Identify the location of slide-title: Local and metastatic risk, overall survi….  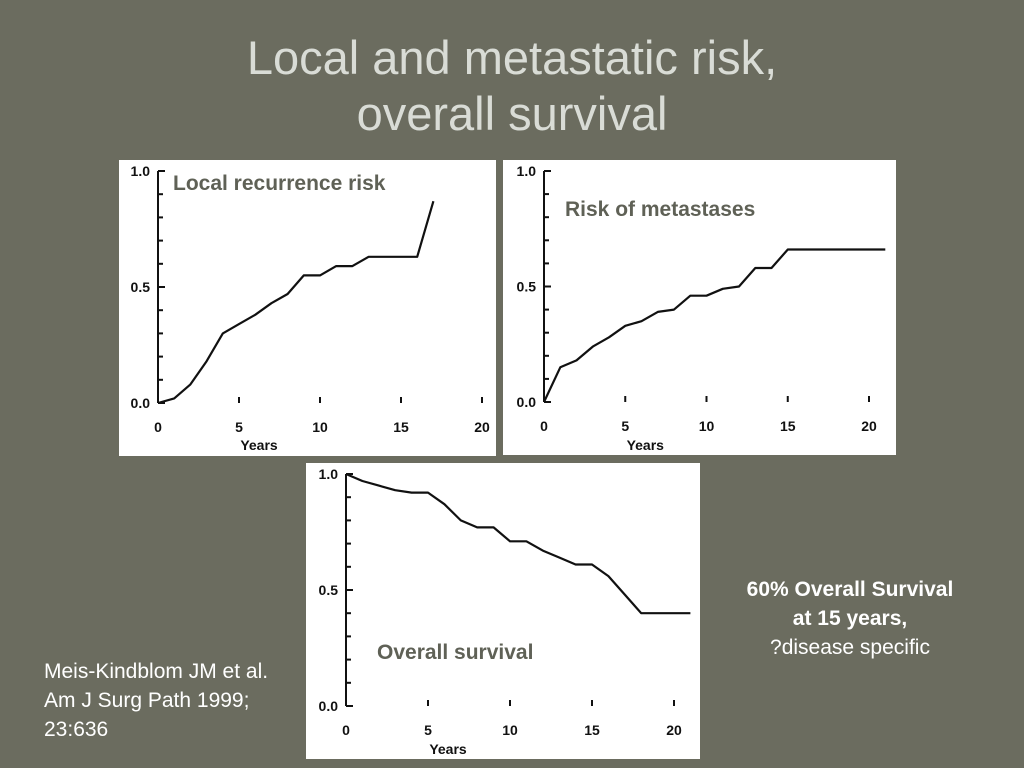
(512, 86).